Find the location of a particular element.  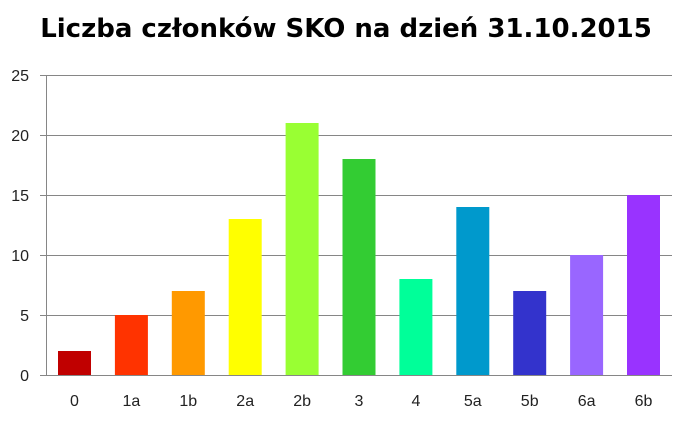

bar-1a is located at coordinates (131, 345).